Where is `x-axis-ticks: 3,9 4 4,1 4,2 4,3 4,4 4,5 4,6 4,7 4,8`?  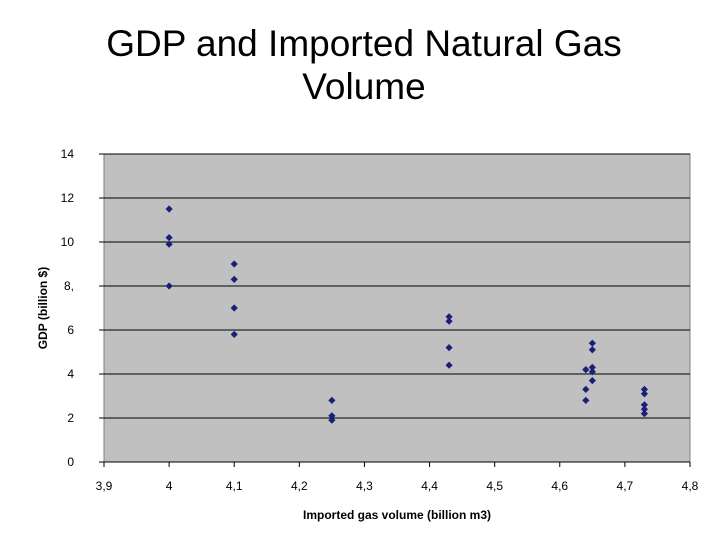
x-axis-ticks: 3,9 4 4,1 4,2 4,3 4,4 4,5 4,6 4,7 4,8 is located at coordinates (397, 477).